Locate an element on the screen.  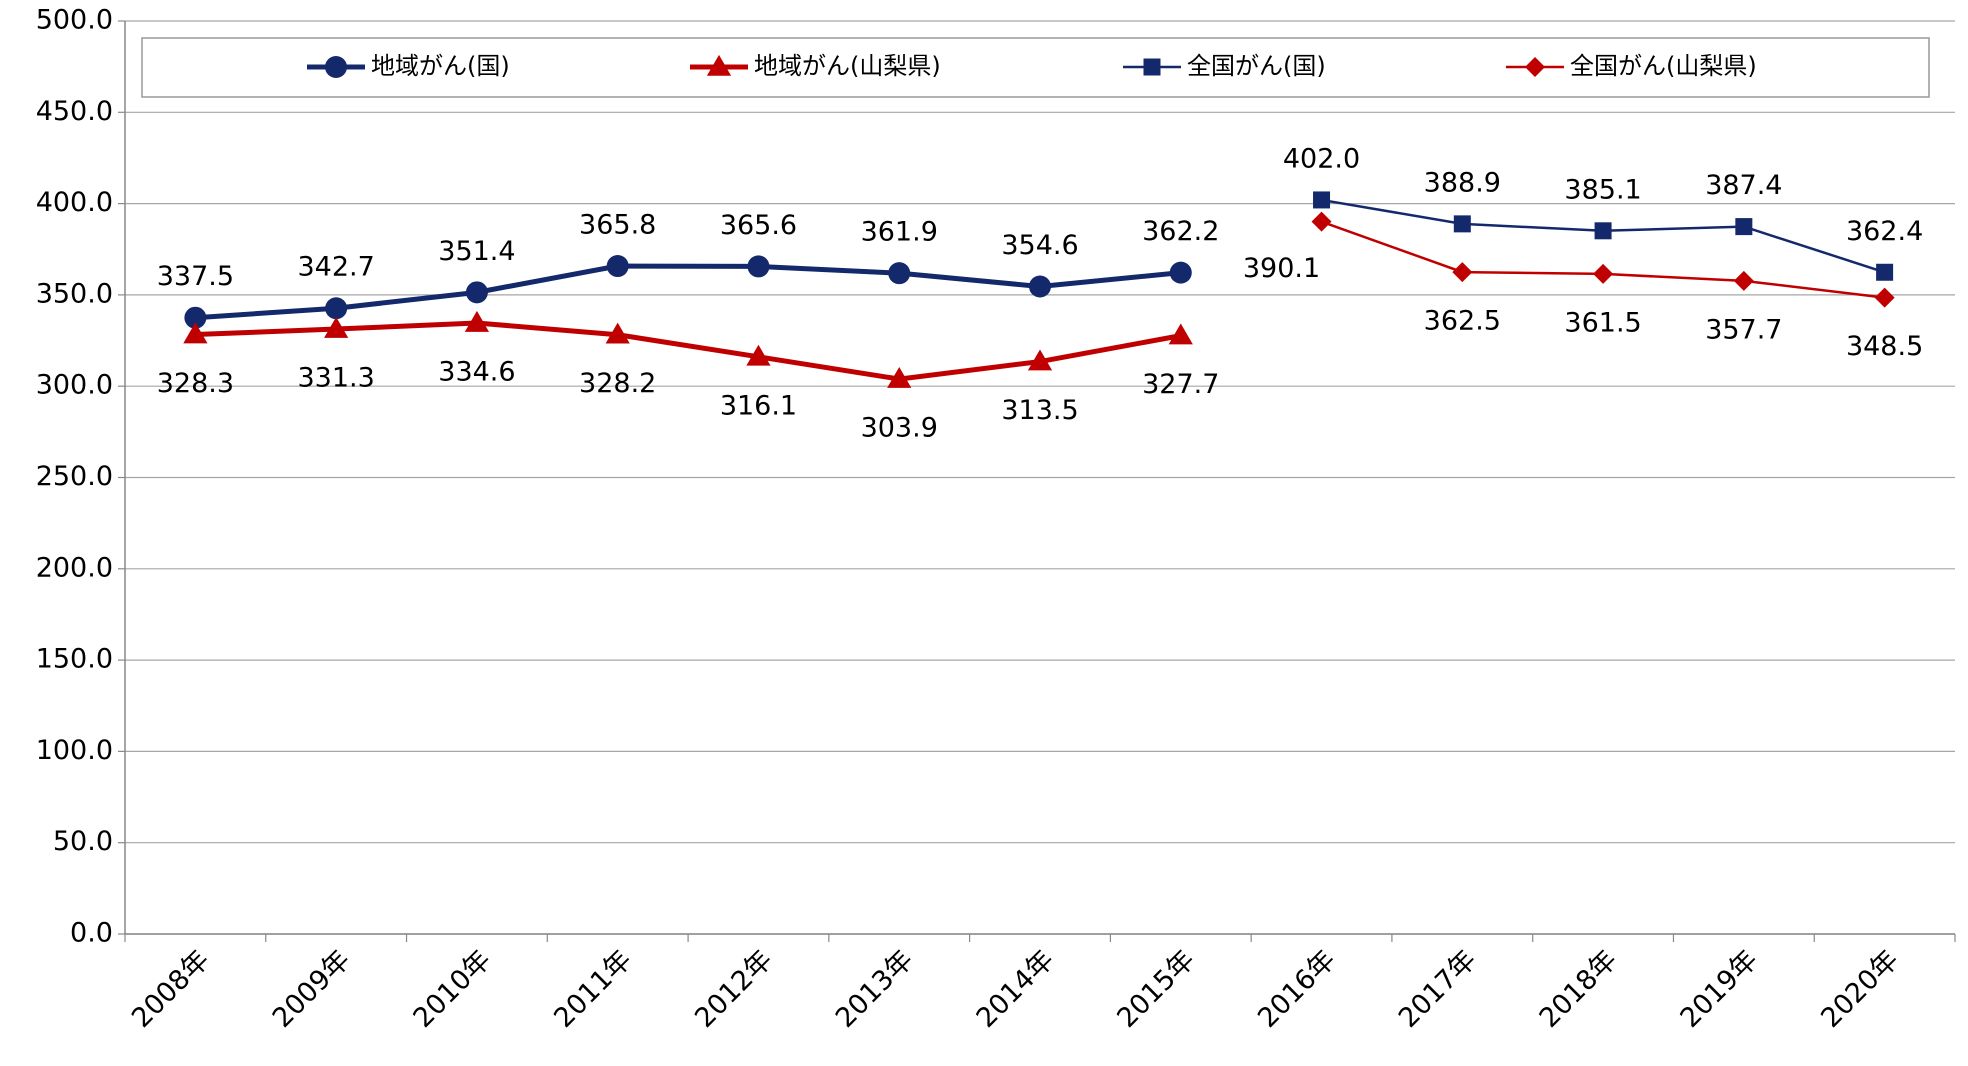
legend-box is located at coordinates (1035, 67).